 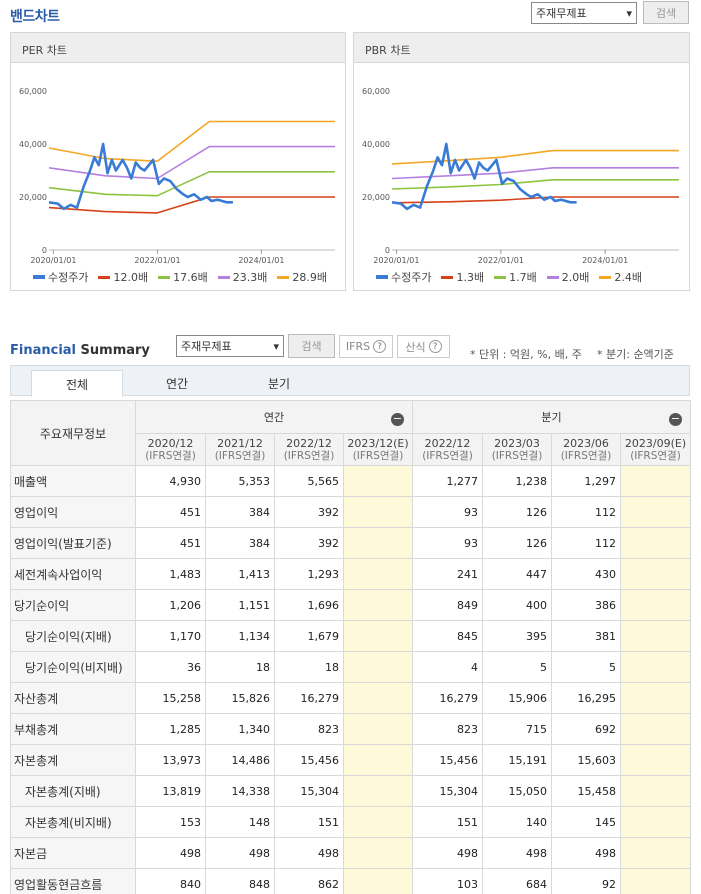 What do you see at coordinates (170, 881) in the screenshot?
I see `table-cell: 840` at bounding box center [170, 881].